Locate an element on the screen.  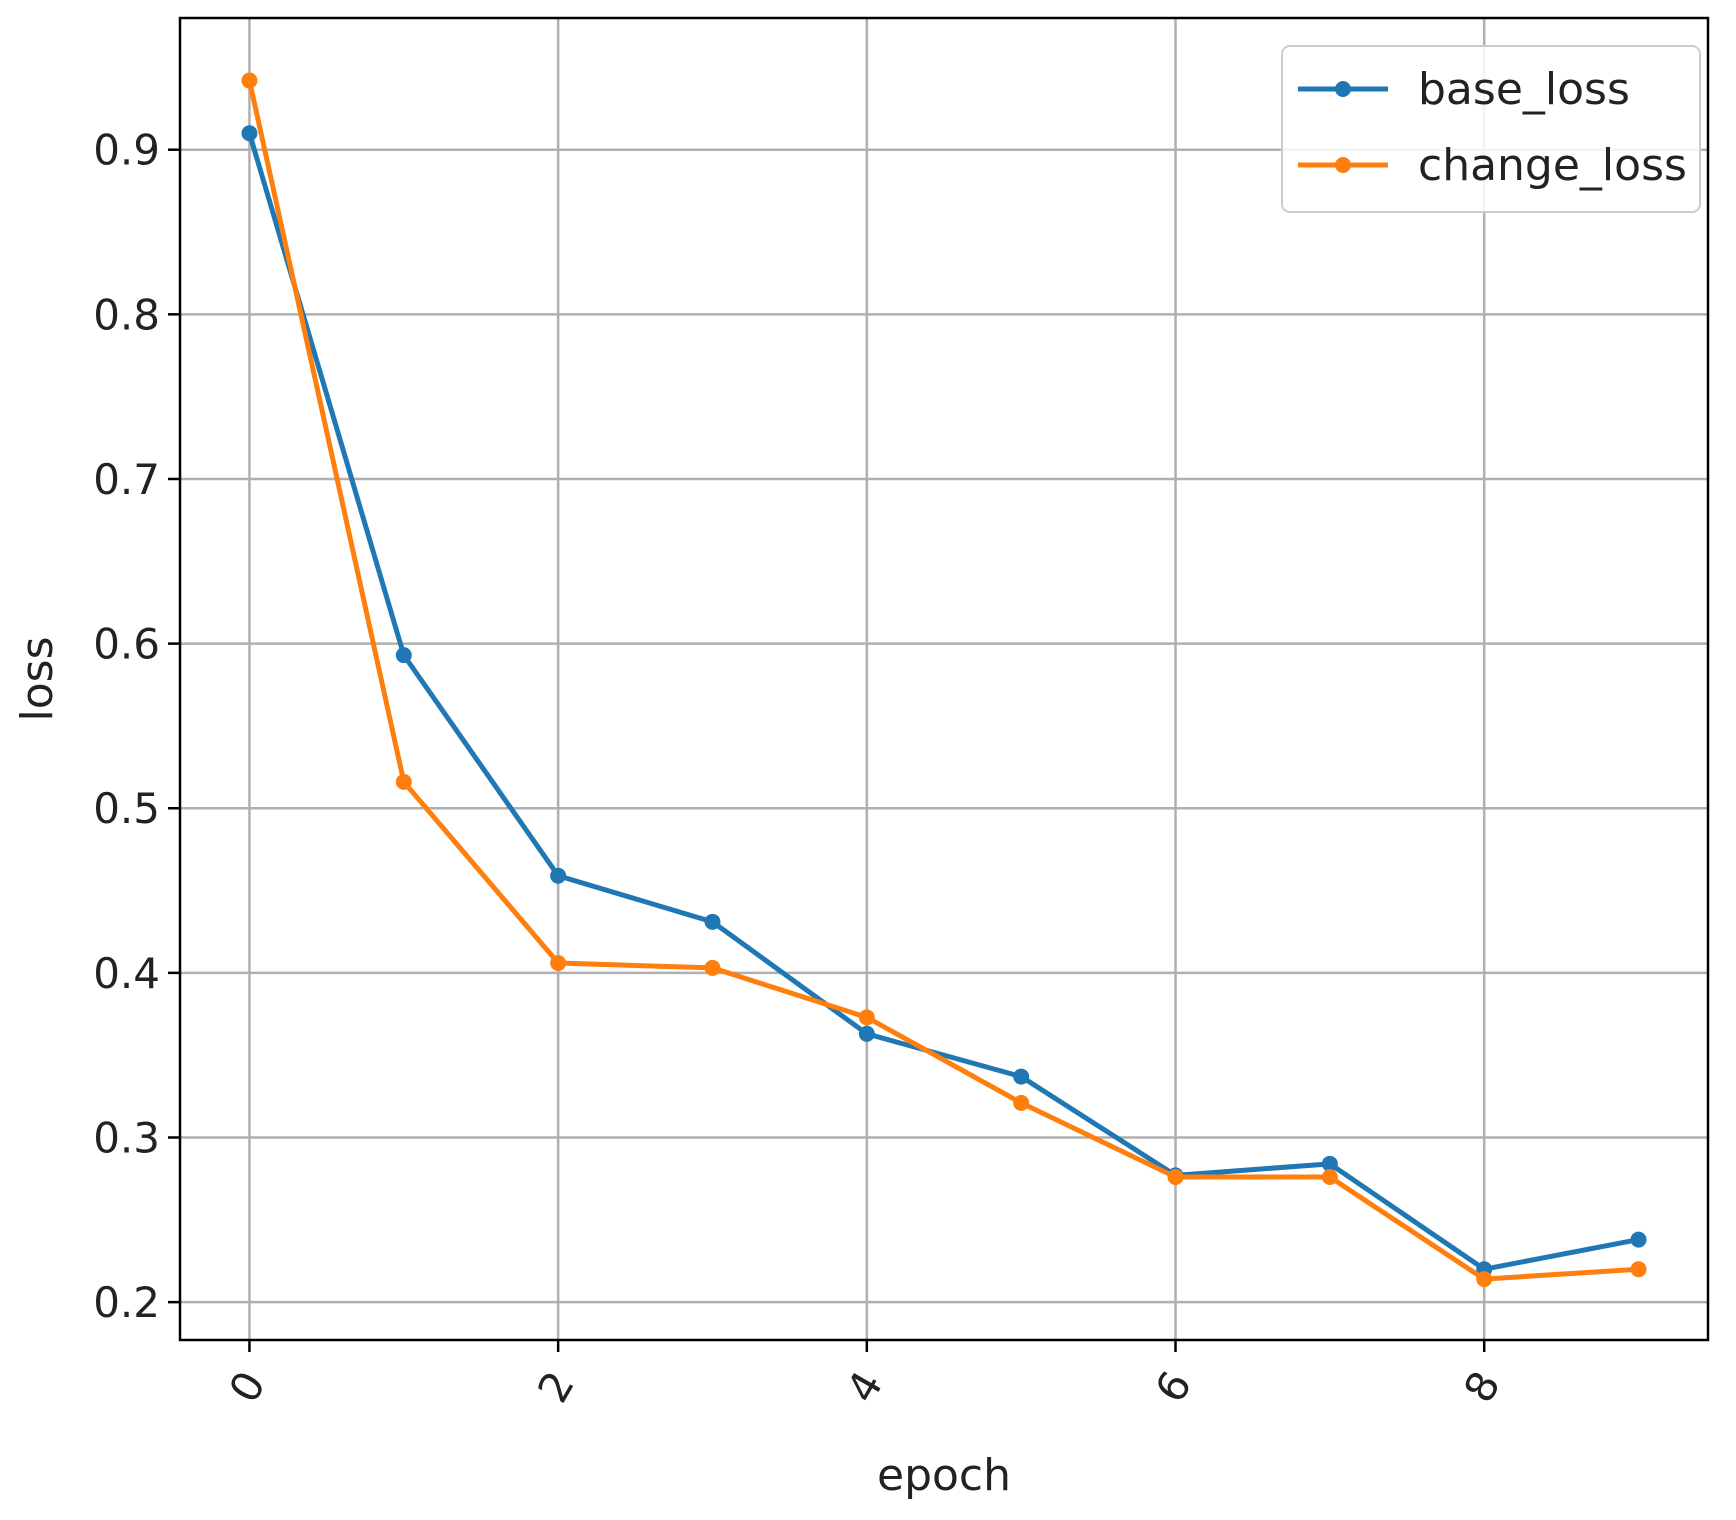
y-axis-label: loss is located at coordinates (37, 679).